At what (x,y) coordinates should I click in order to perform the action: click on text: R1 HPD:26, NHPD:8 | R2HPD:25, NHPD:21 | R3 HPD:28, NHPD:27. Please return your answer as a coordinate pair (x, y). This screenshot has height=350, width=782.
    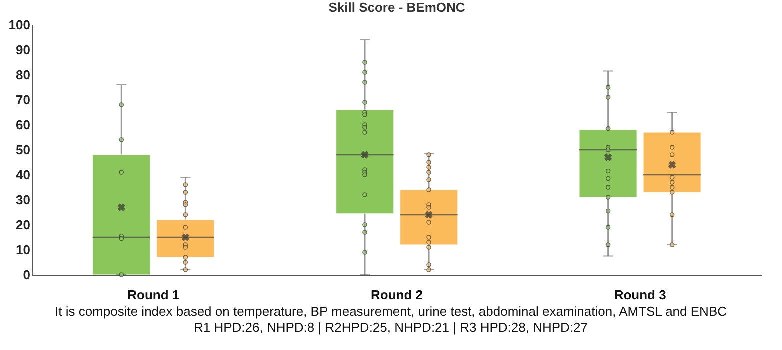
    Looking at the image, I should click on (391, 328).